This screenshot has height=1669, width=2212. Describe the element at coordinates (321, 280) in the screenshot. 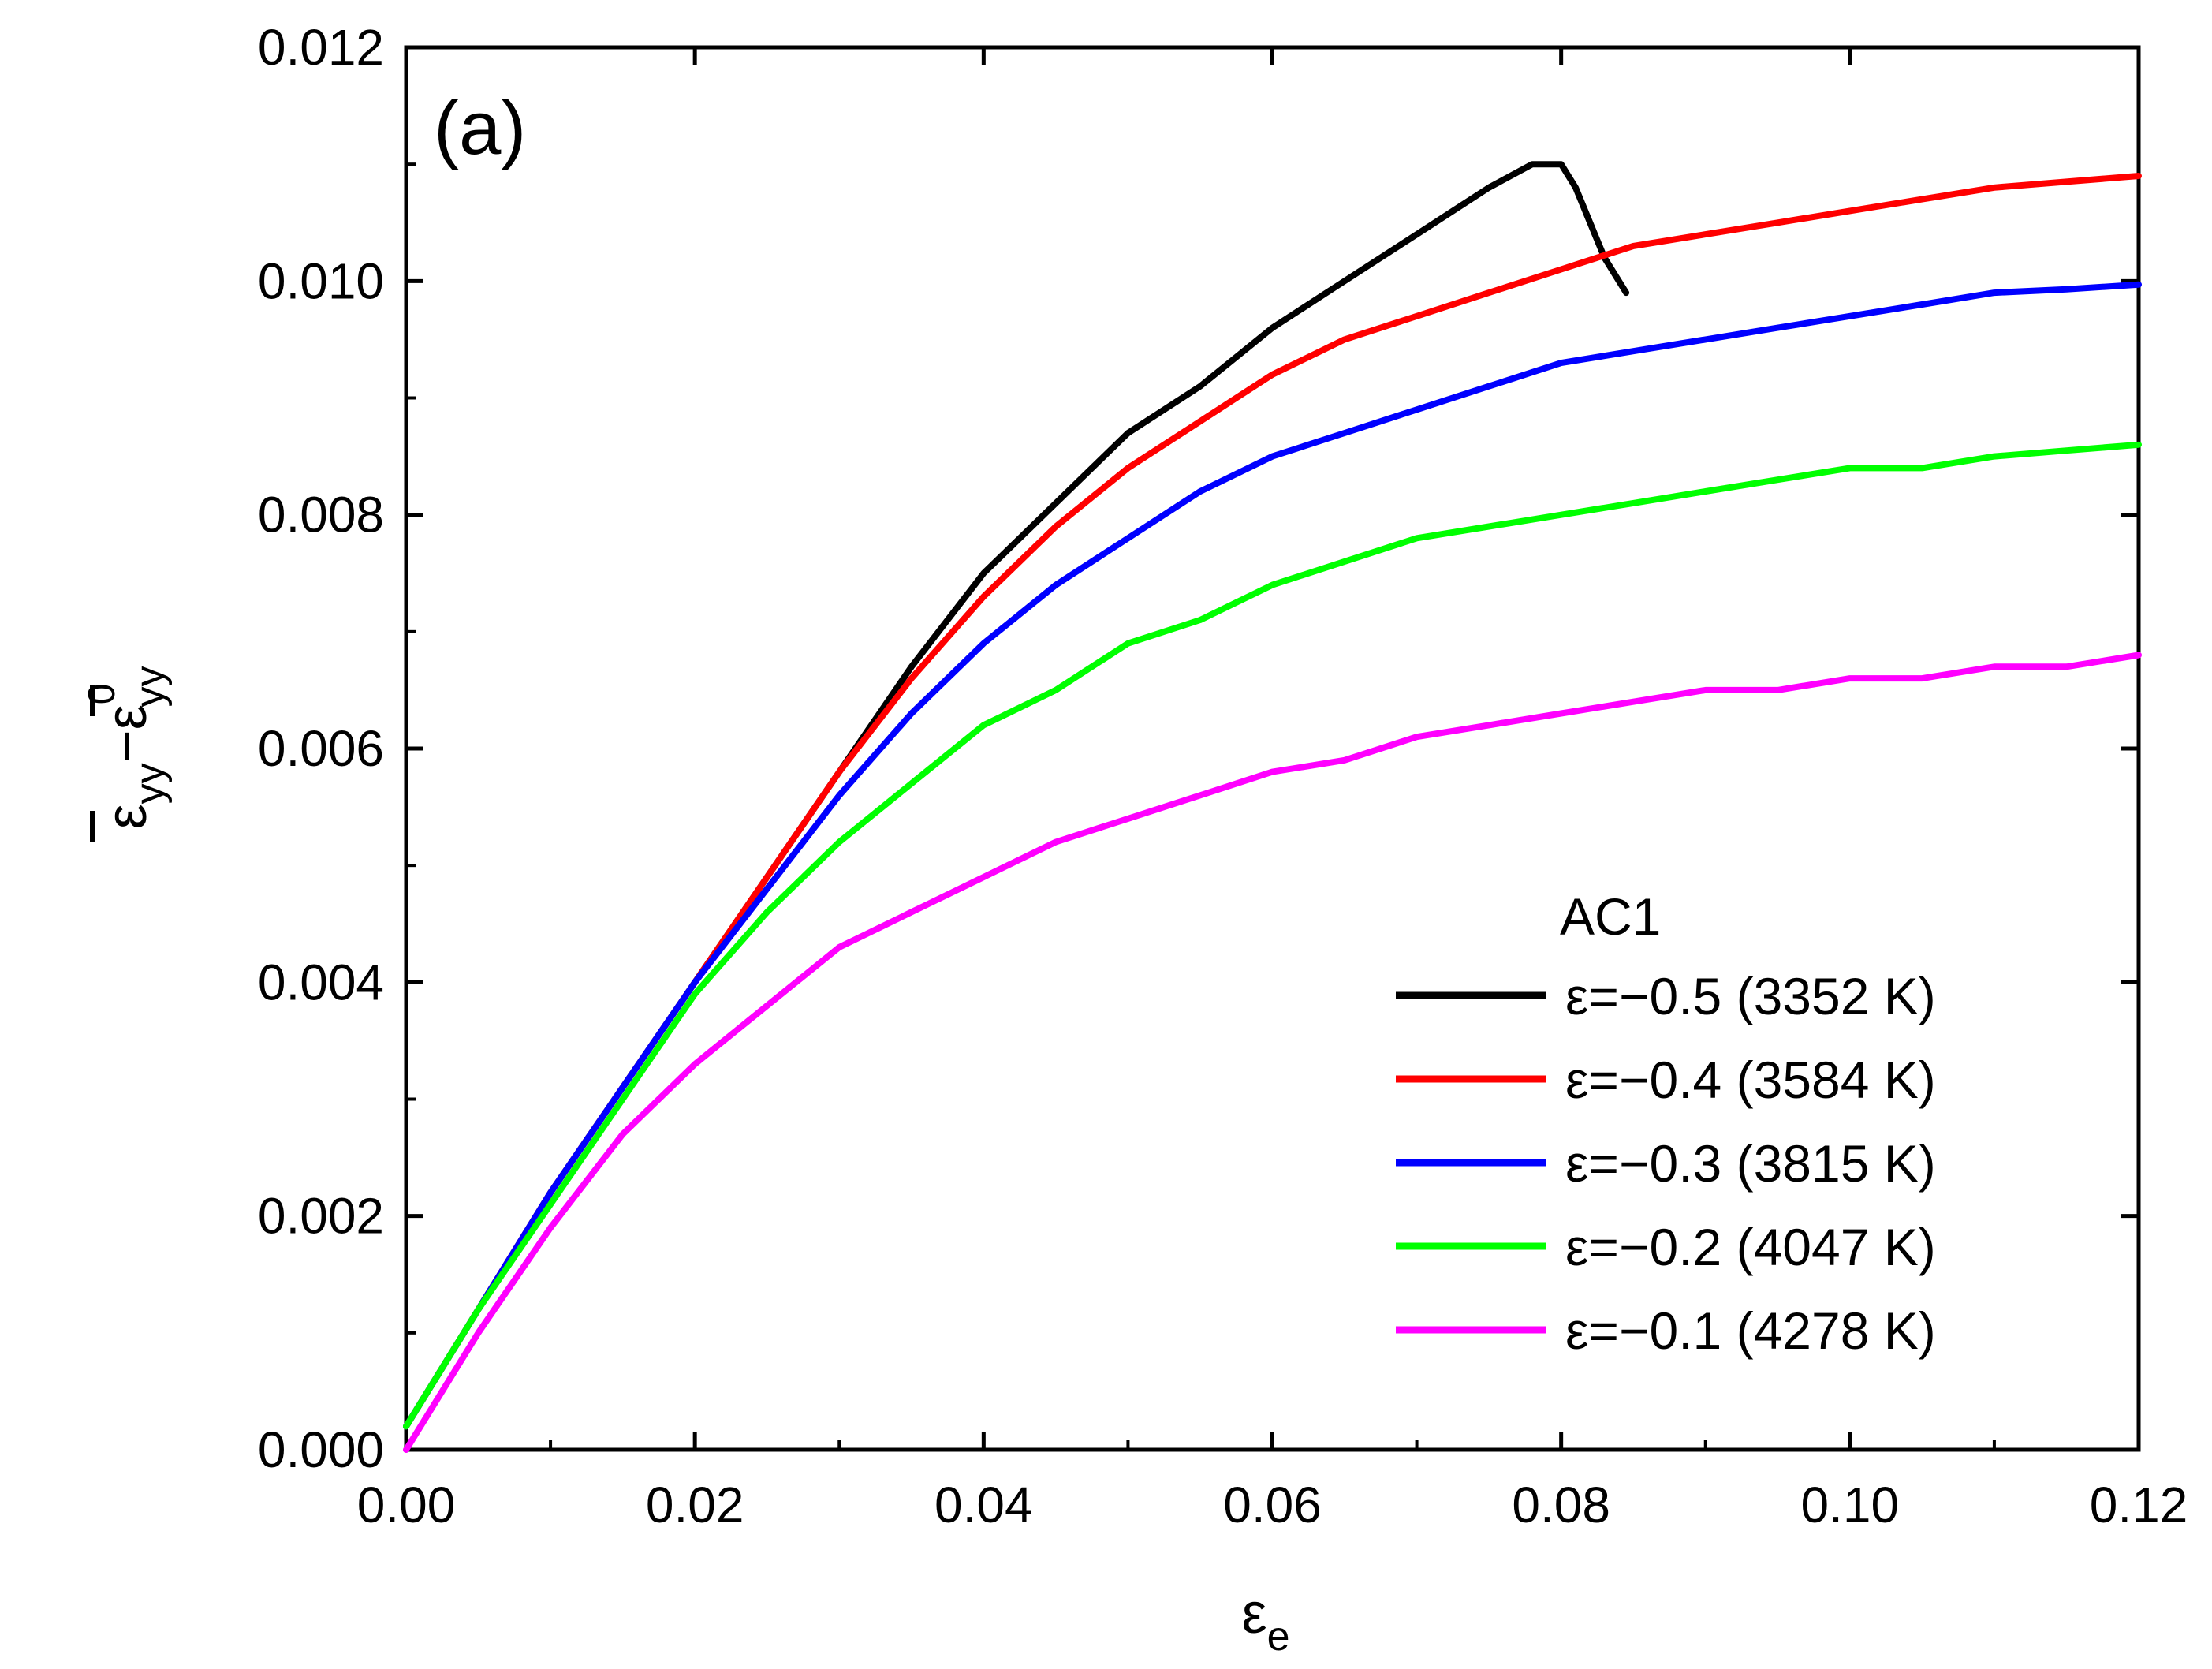

I see `y-tick-label: 0.010` at that location.